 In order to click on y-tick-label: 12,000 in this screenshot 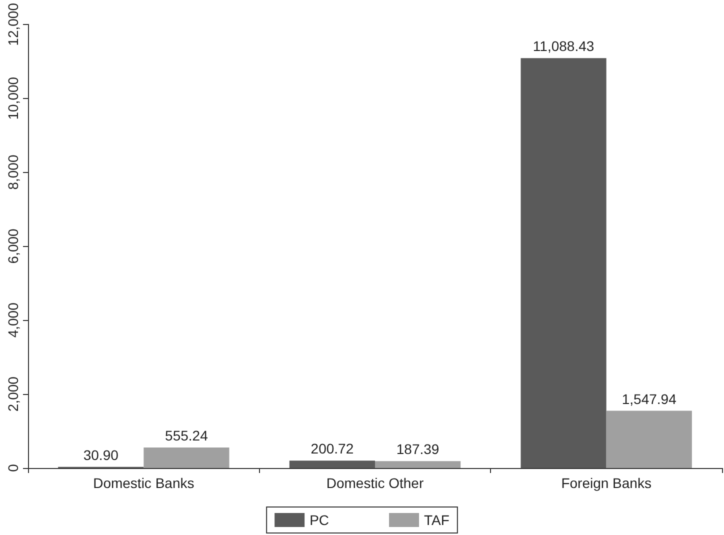, I will do `click(13, 24)`.